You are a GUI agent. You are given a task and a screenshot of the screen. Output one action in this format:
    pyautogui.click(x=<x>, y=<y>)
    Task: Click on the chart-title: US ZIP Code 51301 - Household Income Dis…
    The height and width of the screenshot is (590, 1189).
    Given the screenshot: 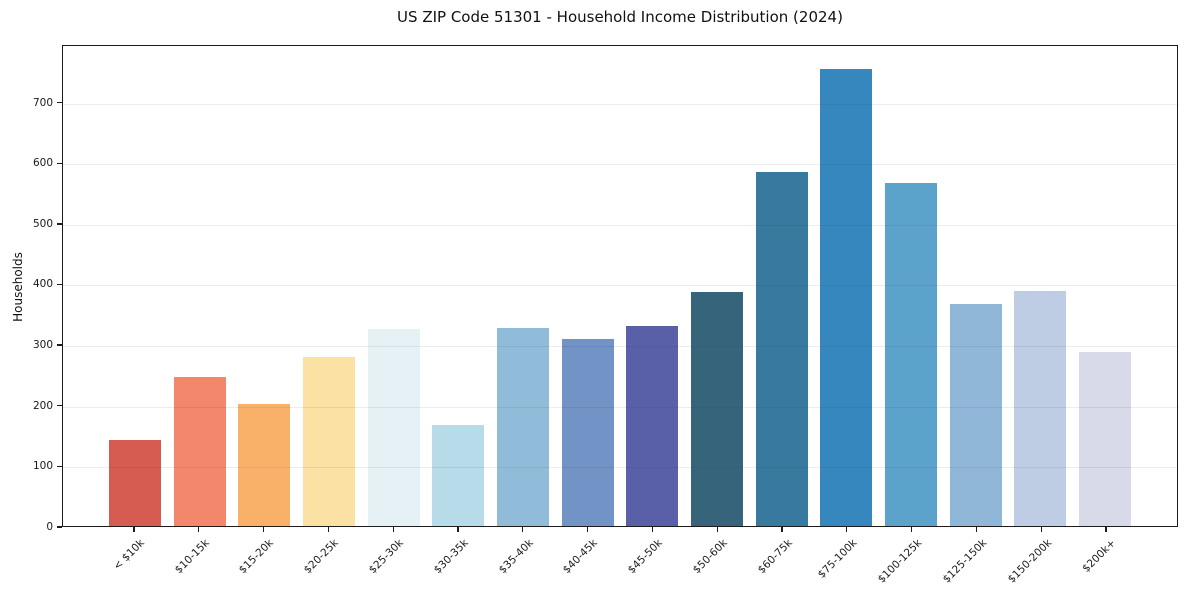 What is the action you would take?
    pyautogui.click(x=620, y=17)
    